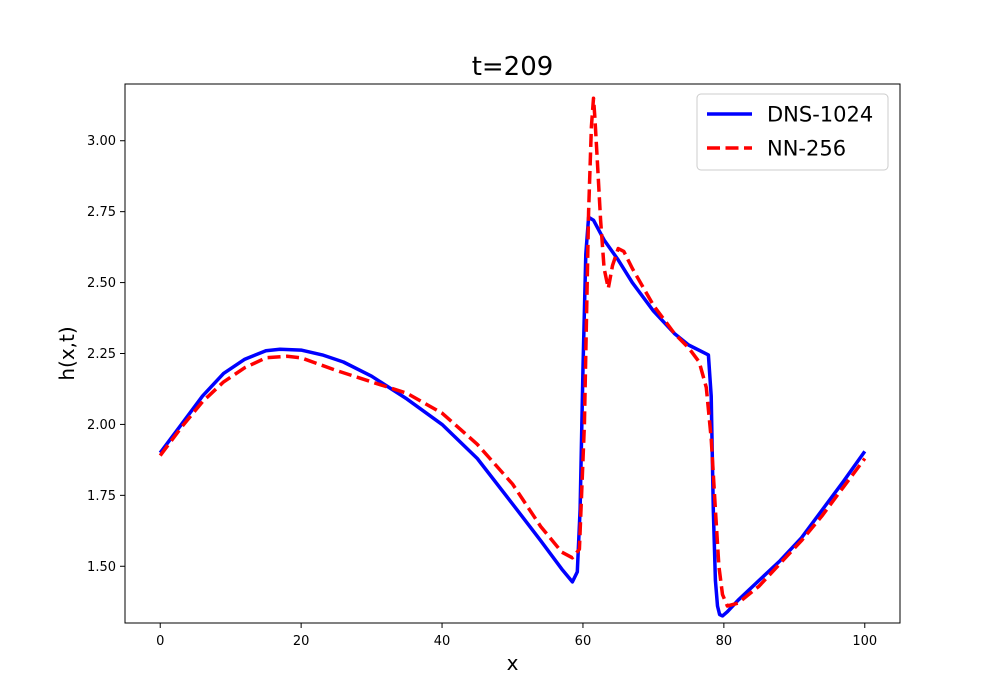 Image resolution: width=1000 pixels, height=700 pixels. I want to click on x-tick-label: 40, so click(442, 641).